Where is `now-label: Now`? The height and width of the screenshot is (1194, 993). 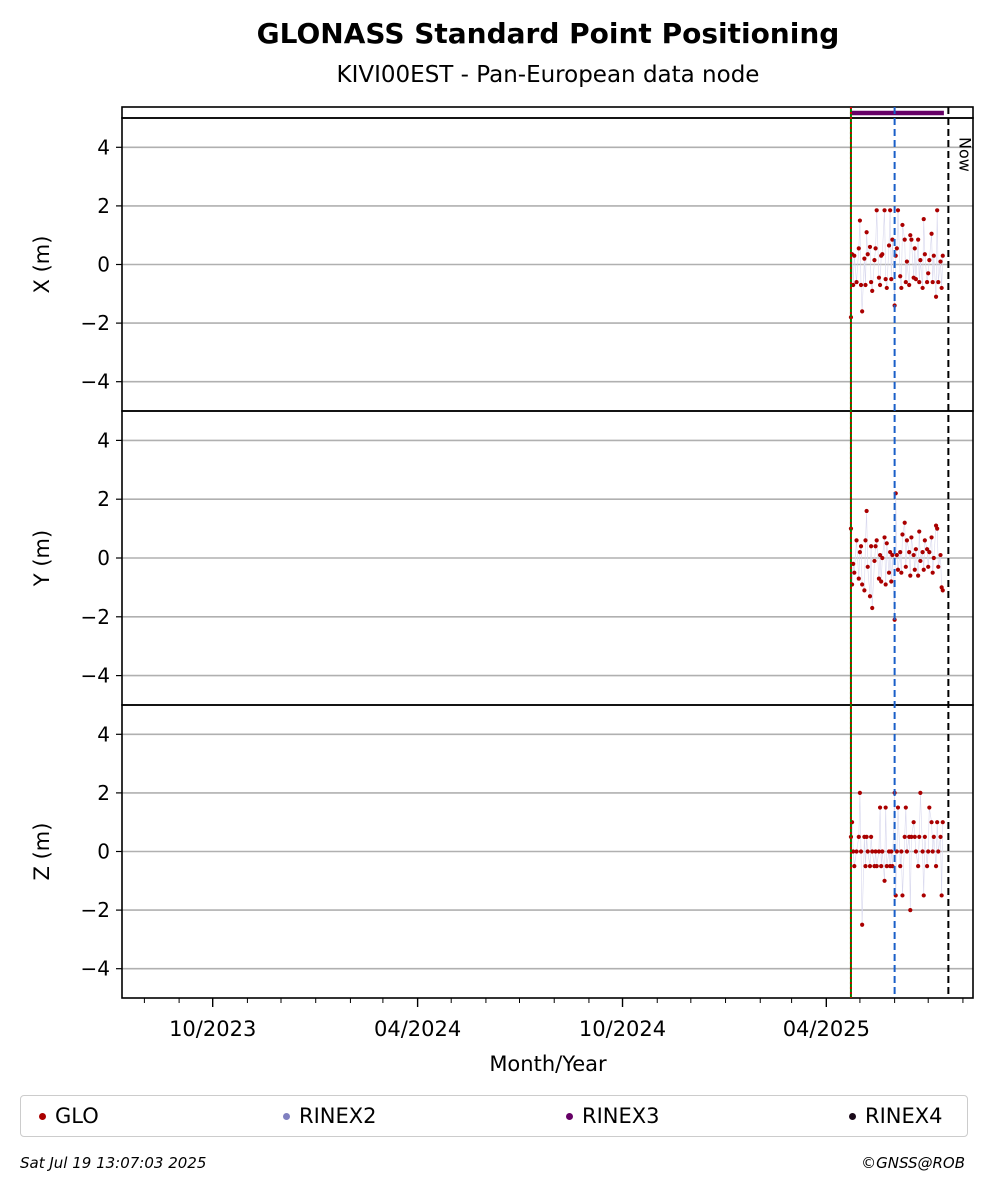
now-label: Now is located at coordinates (964, 154).